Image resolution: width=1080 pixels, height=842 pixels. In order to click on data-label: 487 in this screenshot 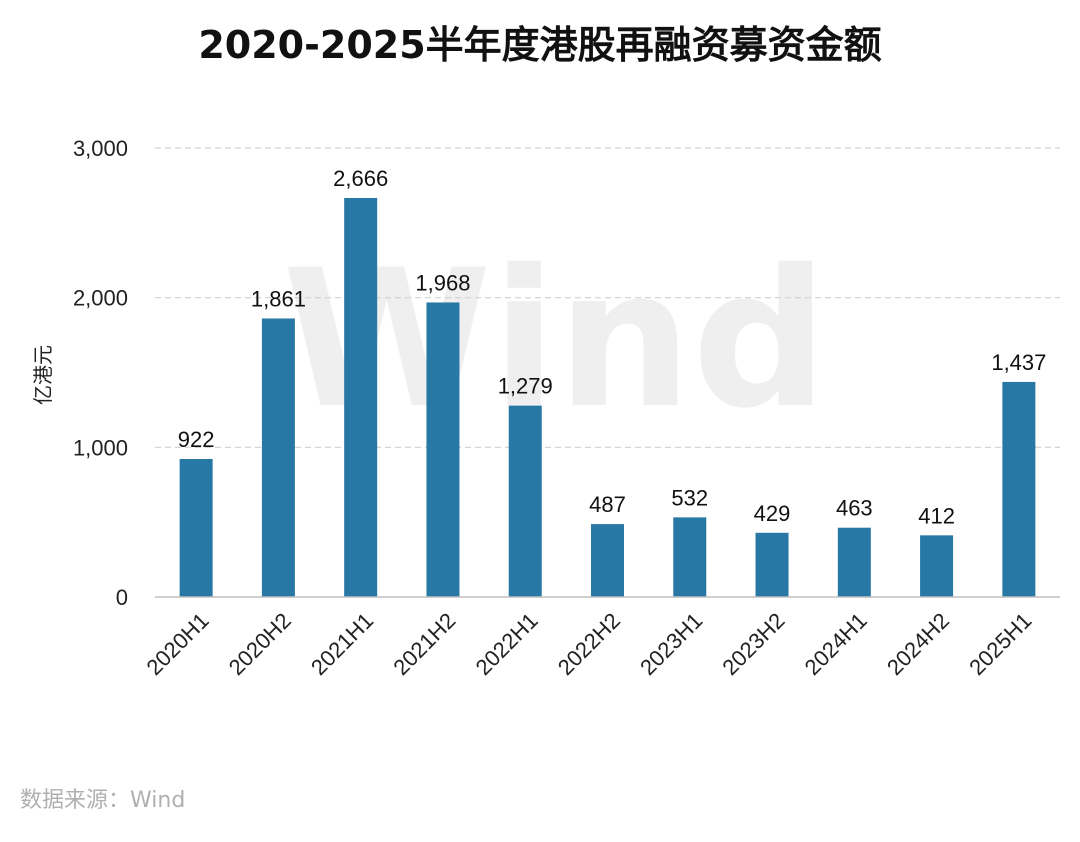, I will do `click(607, 504)`.